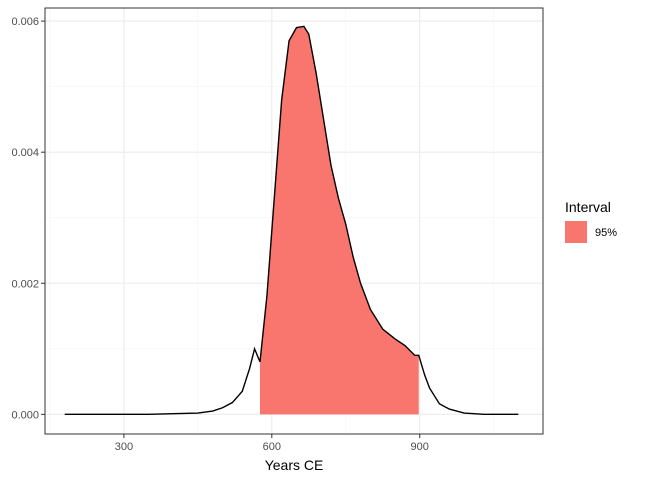  I want to click on legend-title: Interval, so click(588, 207).